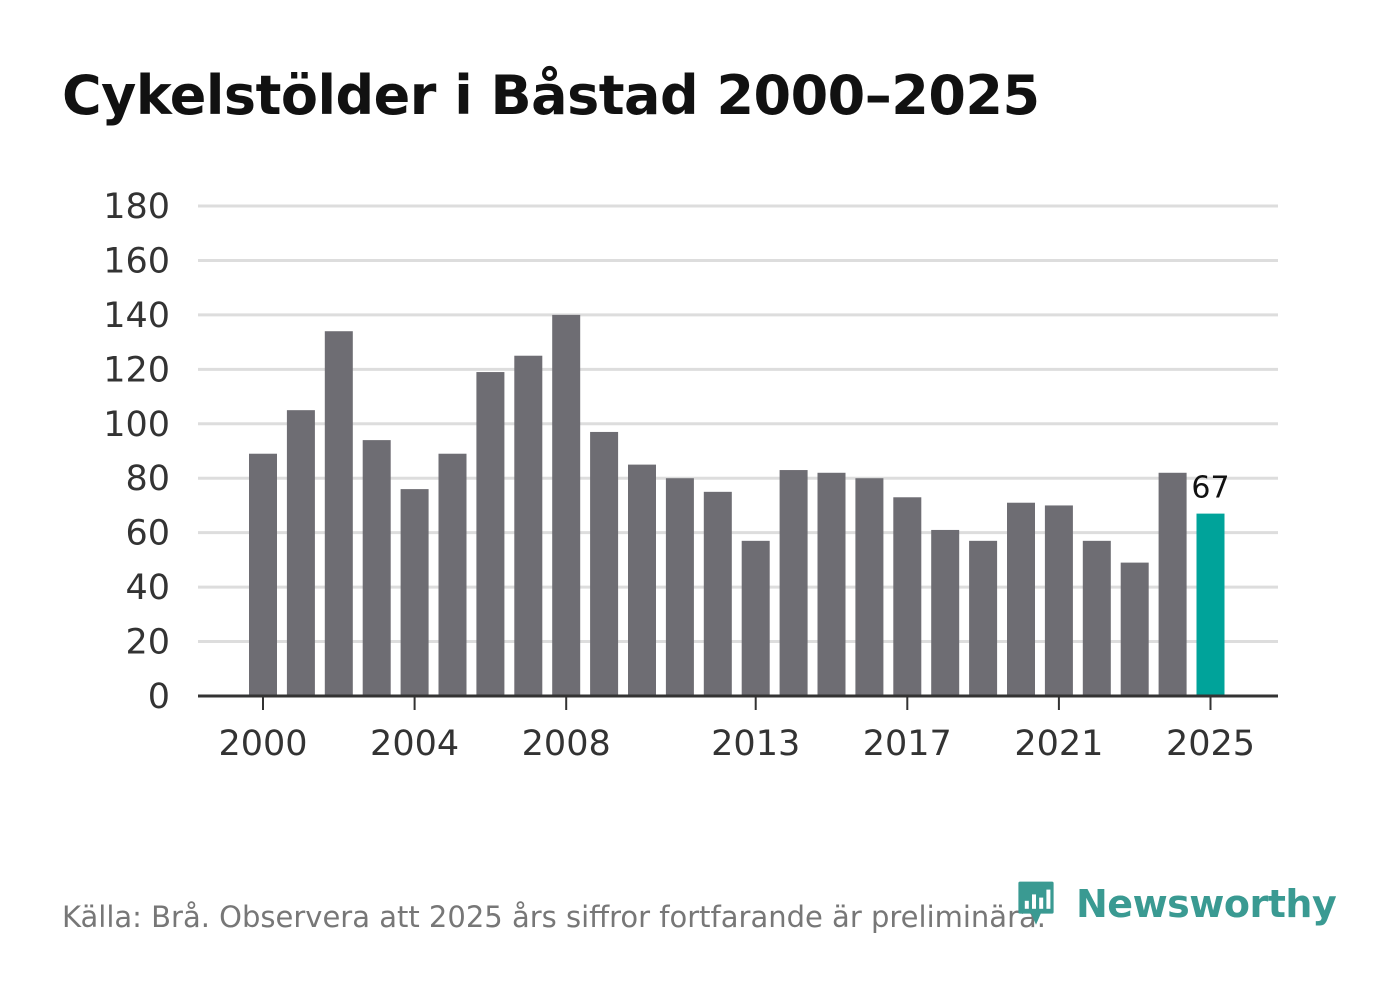  What do you see at coordinates (338, 513) in the screenshot?
I see `bar-2002` at bounding box center [338, 513].